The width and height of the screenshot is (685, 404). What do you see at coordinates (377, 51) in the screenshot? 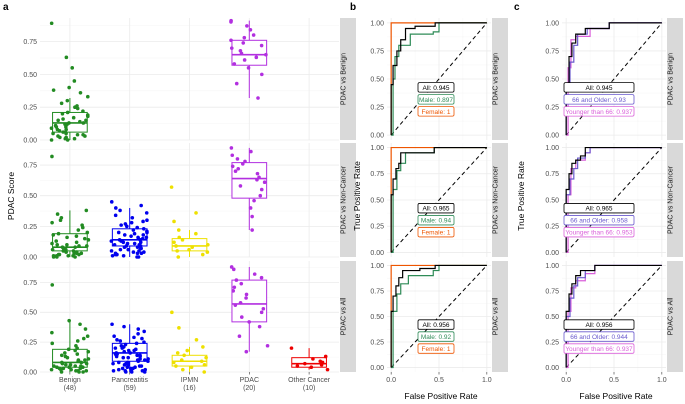
I see `panel-b-y-tick-label: 0.75` at bounding box center [377, 51].